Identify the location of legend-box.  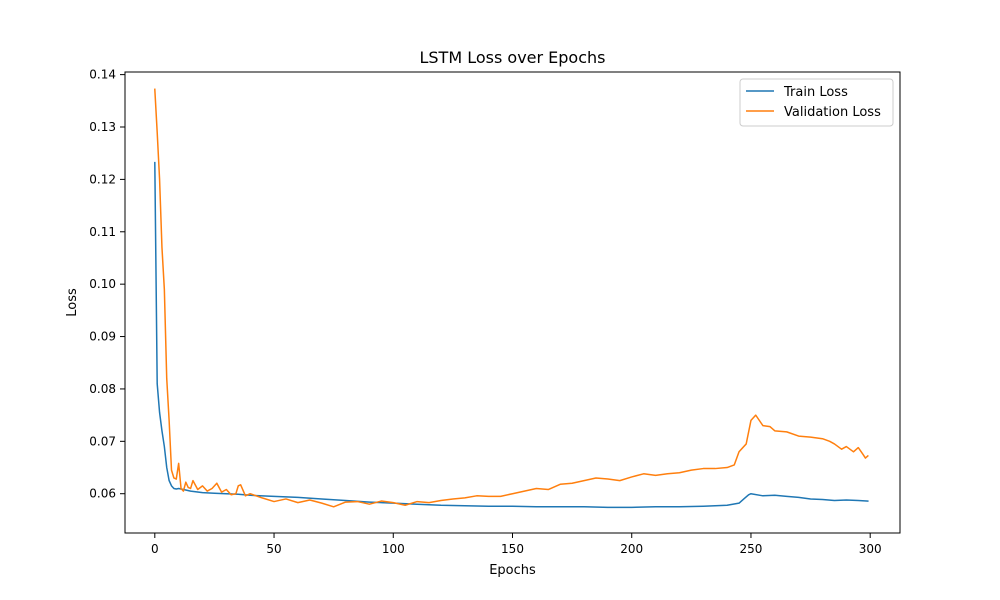
(816, 102).